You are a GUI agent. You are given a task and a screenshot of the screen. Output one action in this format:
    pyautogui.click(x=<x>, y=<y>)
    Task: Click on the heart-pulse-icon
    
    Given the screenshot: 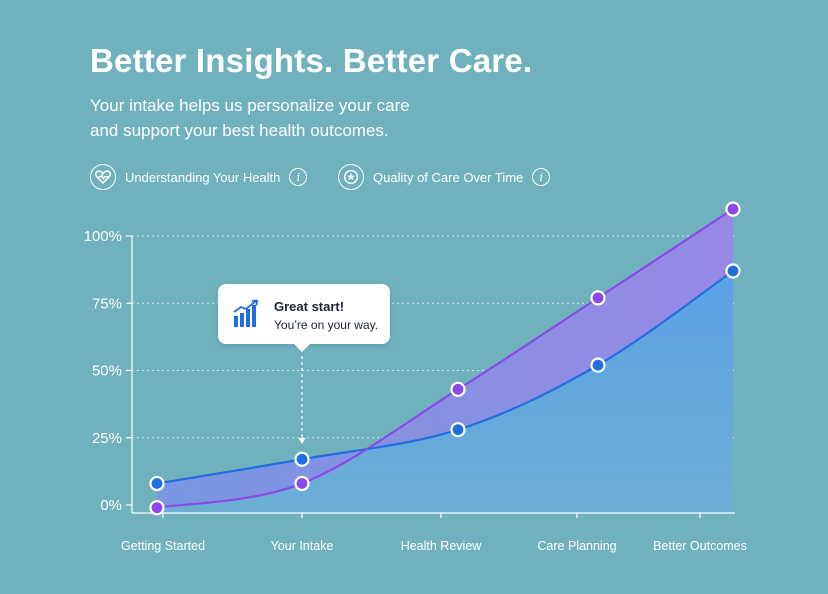 What is the action you would take?
    pyautogui.click(x=103, y=177)
    